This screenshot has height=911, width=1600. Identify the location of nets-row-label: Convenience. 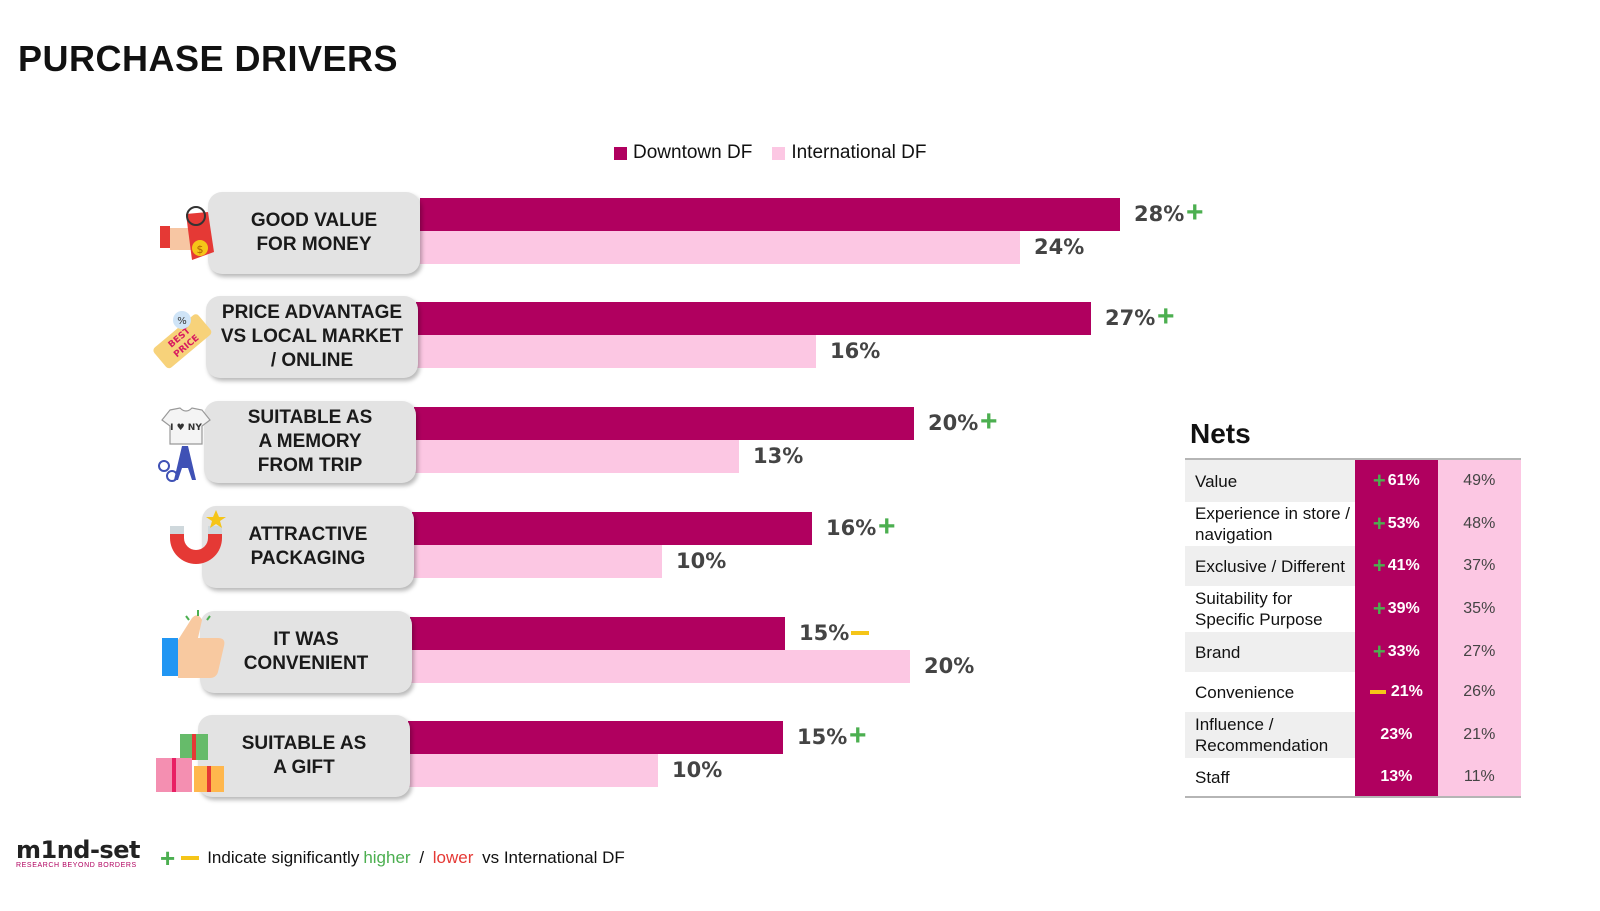
(1245, 692).